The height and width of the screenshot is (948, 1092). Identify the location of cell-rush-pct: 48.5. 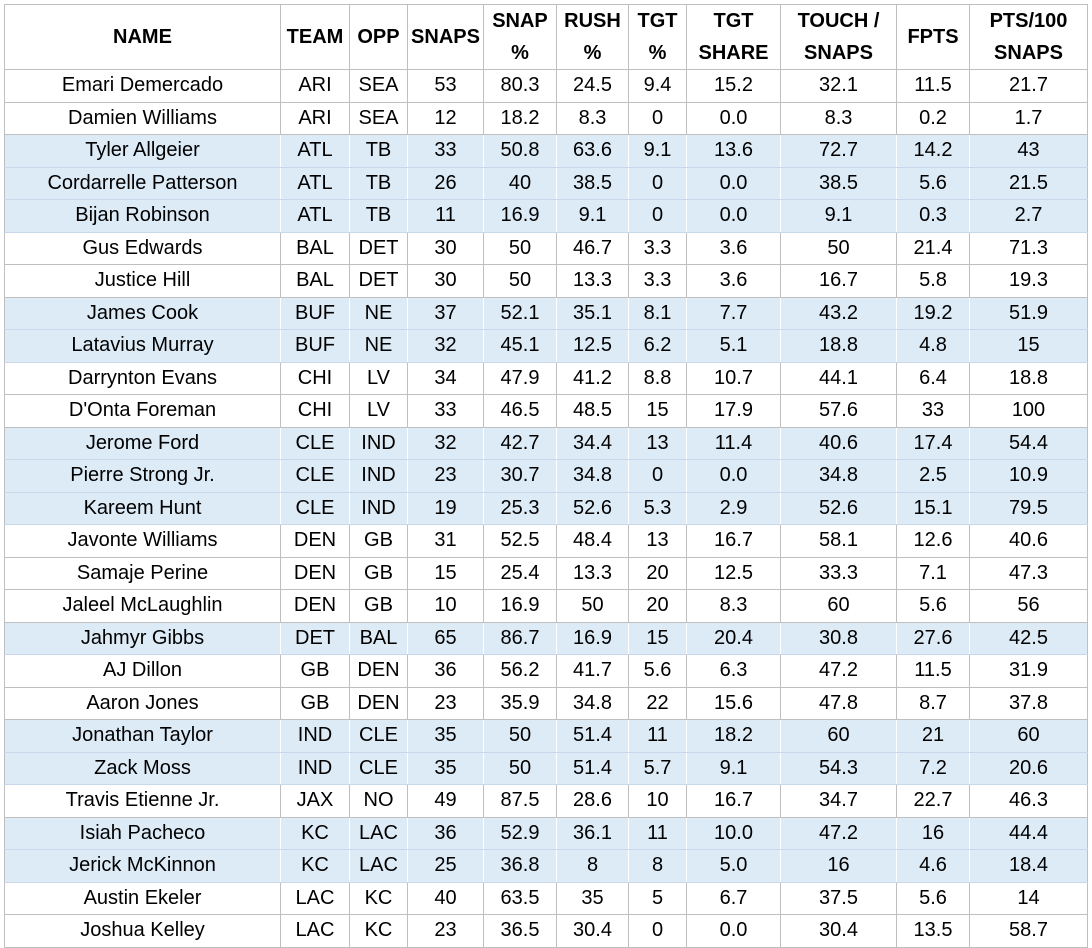
(592, 411).